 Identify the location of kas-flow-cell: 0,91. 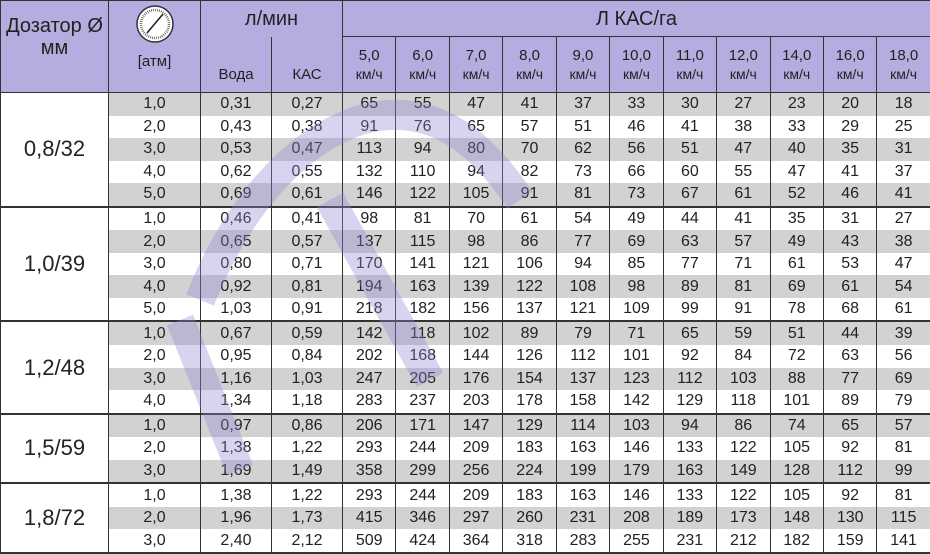
(307, 310).